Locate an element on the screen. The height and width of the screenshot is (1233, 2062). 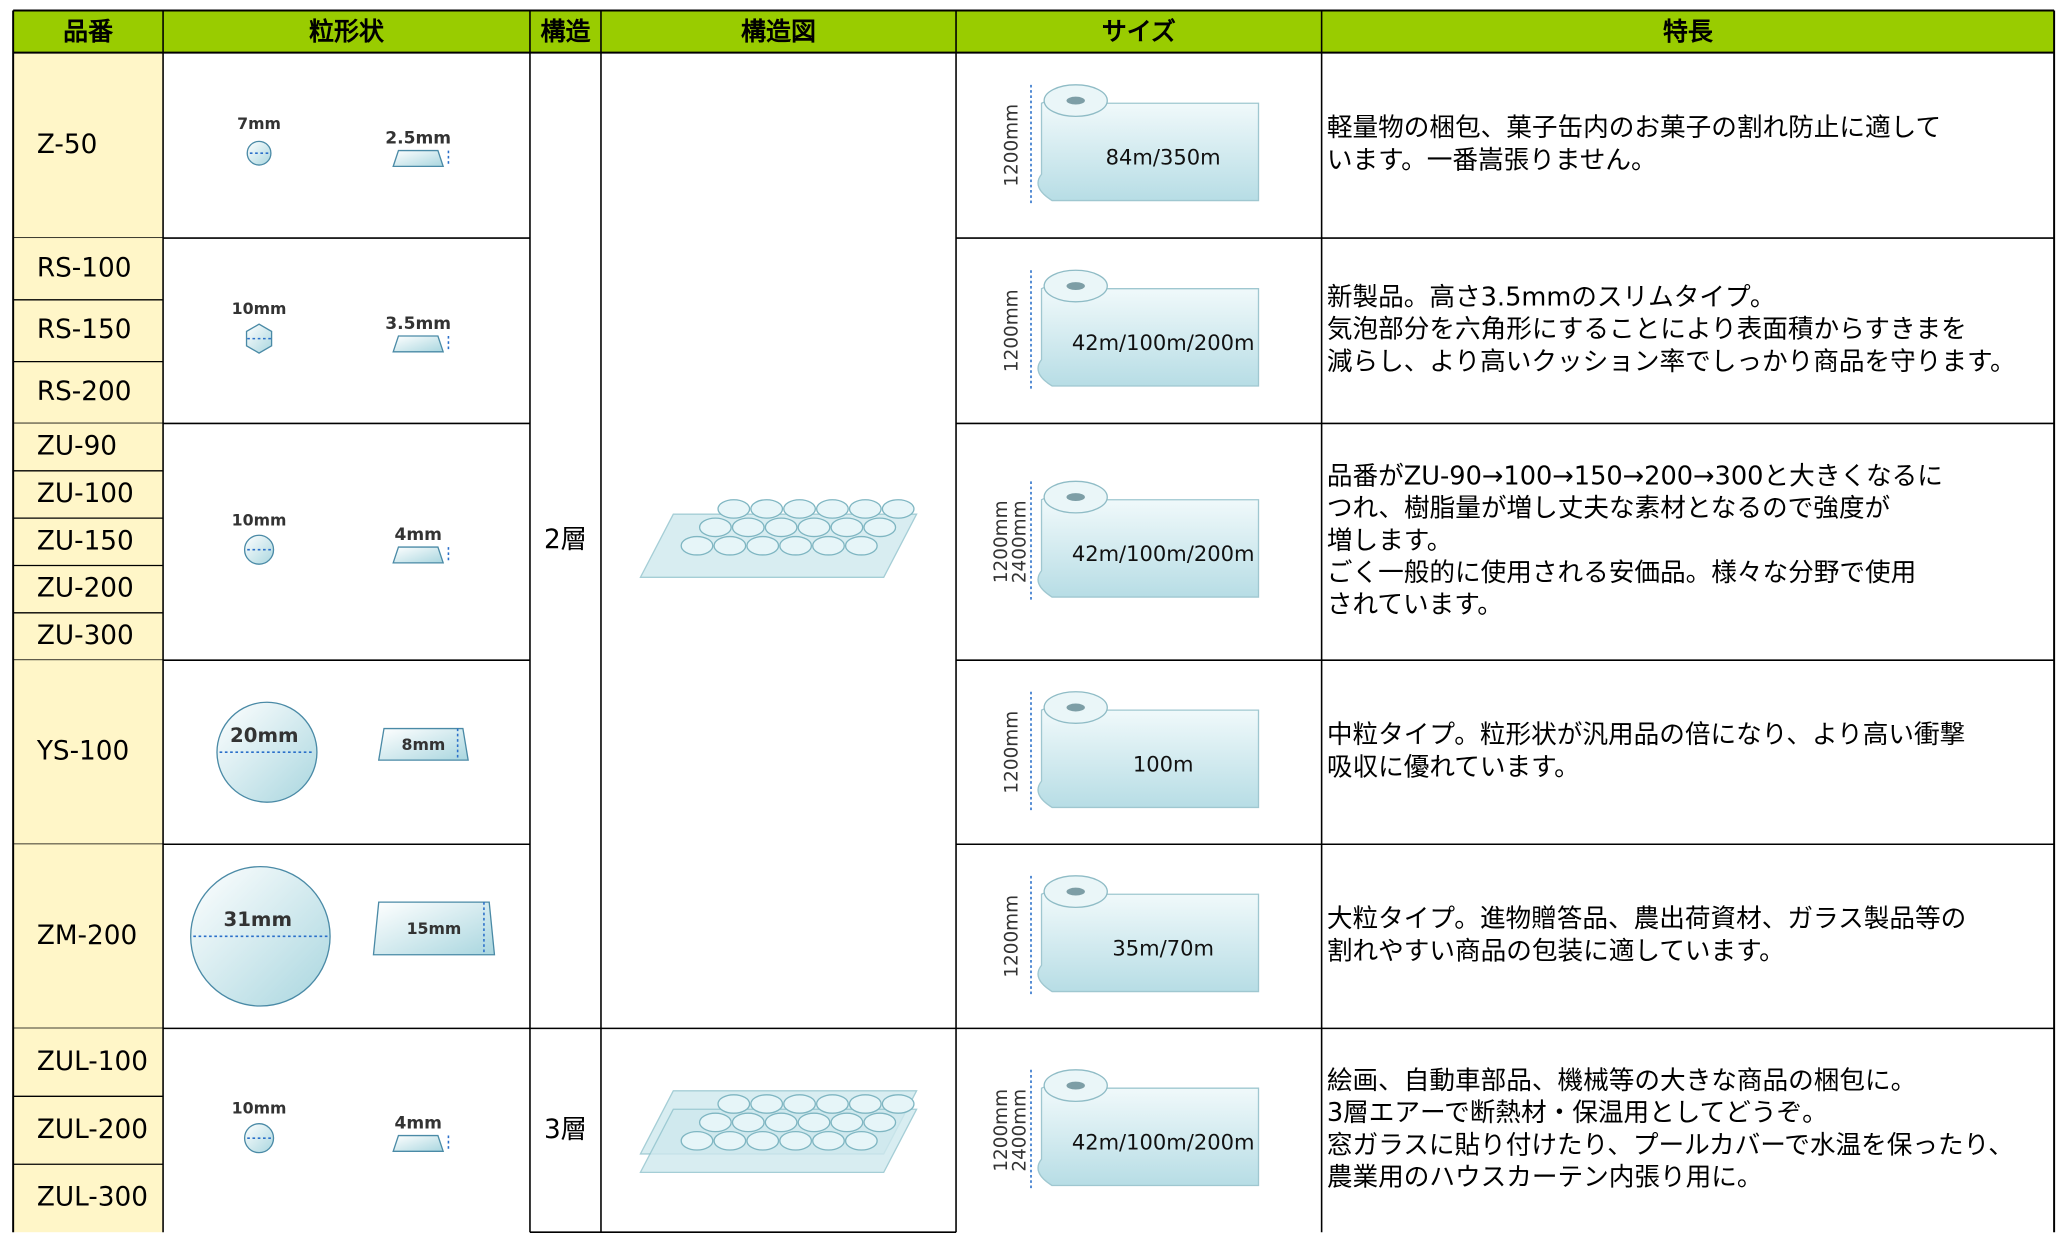
product-code: ZM-200 is located at coordinates (87, 936).